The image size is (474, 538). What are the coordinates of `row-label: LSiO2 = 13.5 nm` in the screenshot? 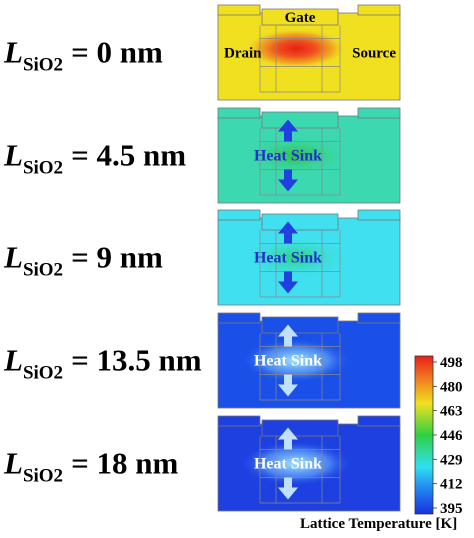 It's located at (102, 363).